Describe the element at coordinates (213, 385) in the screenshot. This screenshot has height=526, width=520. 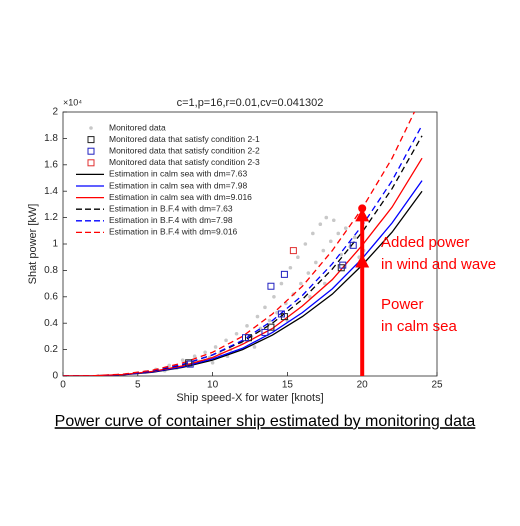
I see `x-tick-label: 10` at that location.